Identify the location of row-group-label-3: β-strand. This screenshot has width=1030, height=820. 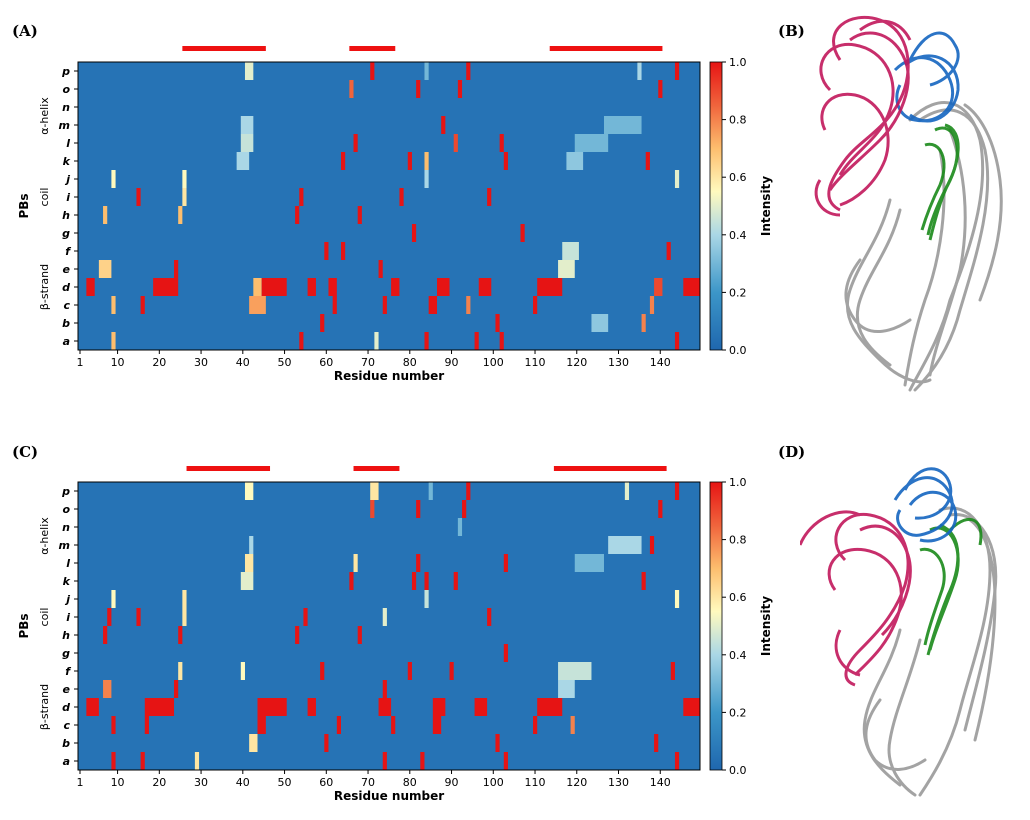
(44, 707).